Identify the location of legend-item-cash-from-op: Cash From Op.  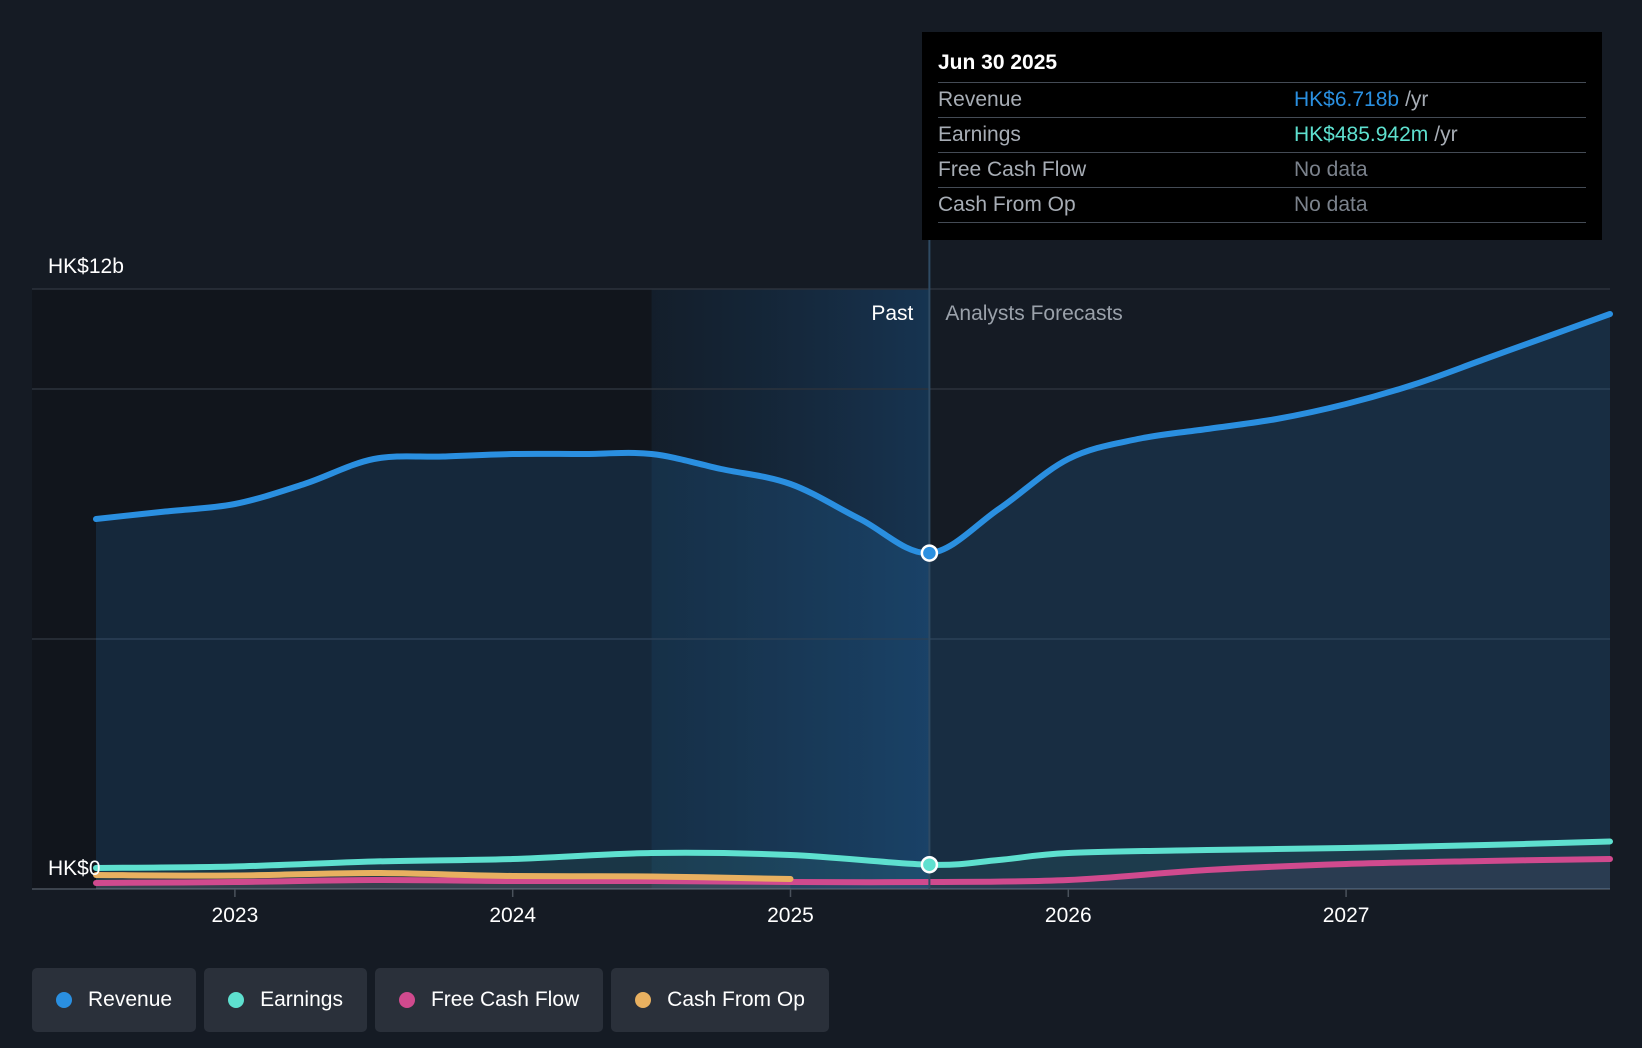
(720, 1000).